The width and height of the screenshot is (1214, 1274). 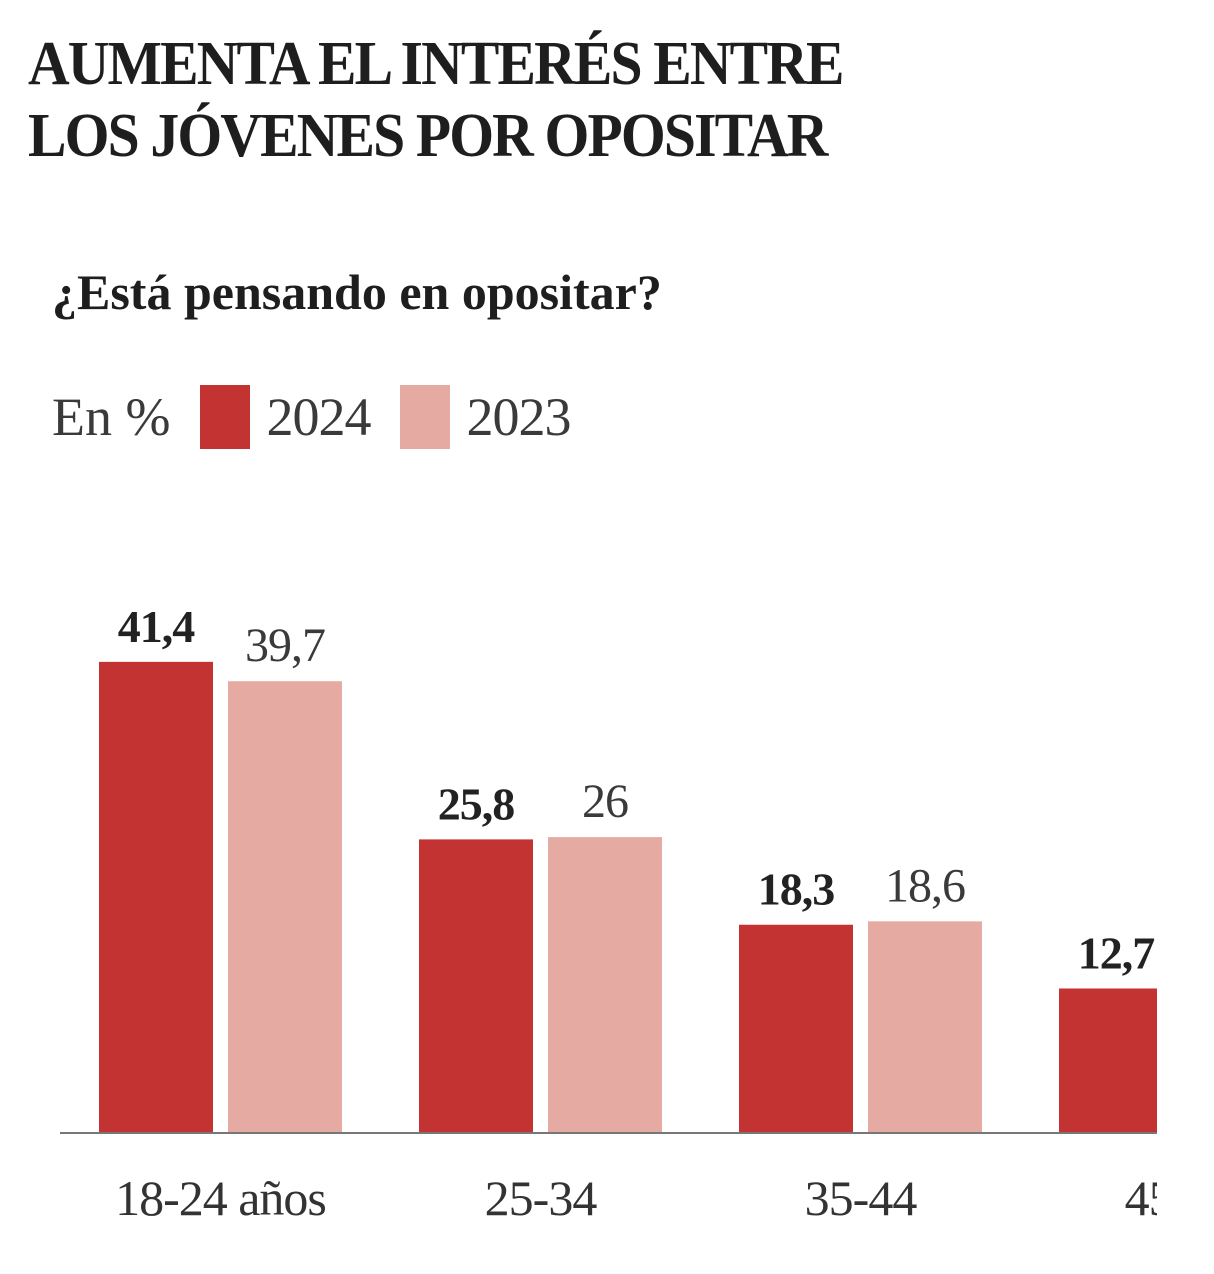 I want to click on chart-subtitle: ¿Está pensando en opositar?, so click(x=357, y=292).